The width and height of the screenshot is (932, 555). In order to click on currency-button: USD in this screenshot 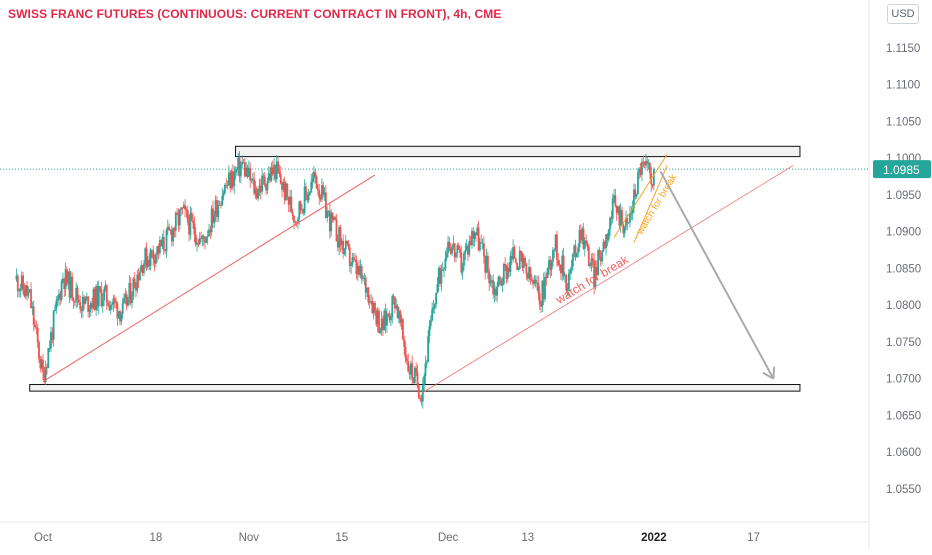, I will do `click(903, 14)`.